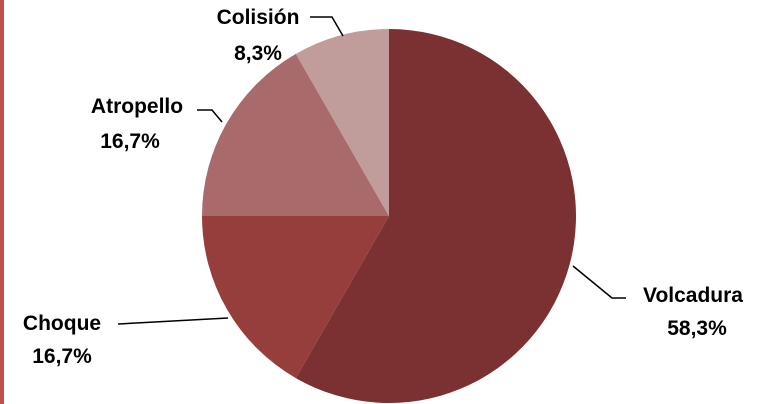  I want to click on leader-line-volcadura, so click(599, 282).